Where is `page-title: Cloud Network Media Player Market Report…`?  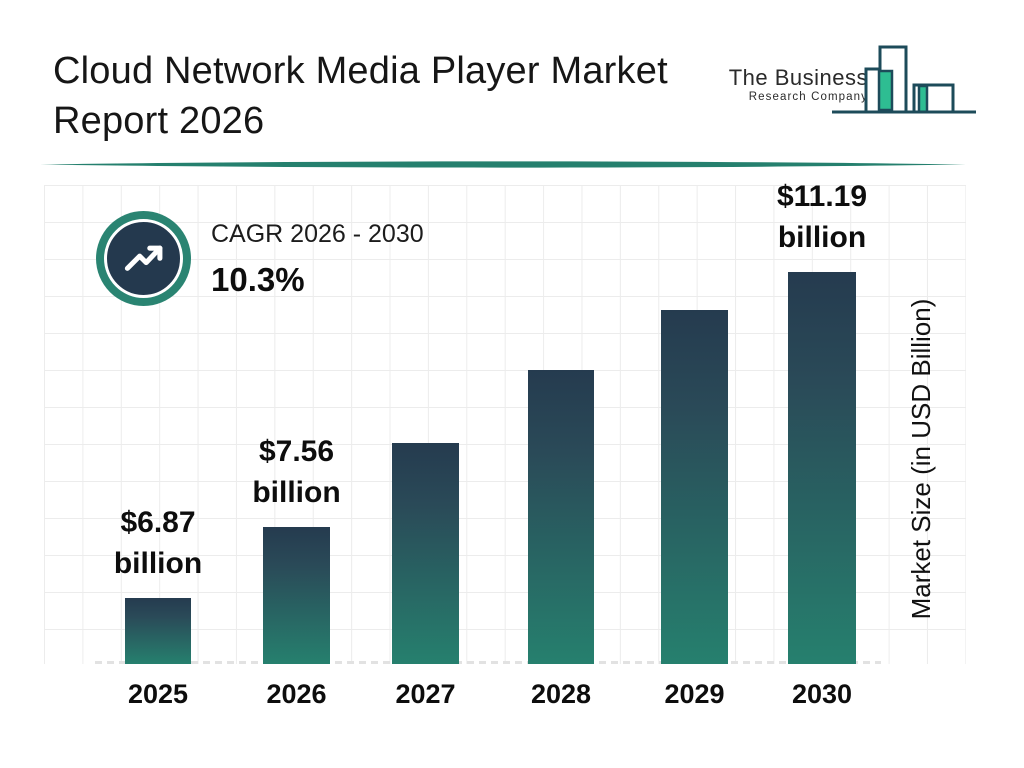
page-title: Cloud Network Media Player Market Report… is located at coordinates (373, 96).